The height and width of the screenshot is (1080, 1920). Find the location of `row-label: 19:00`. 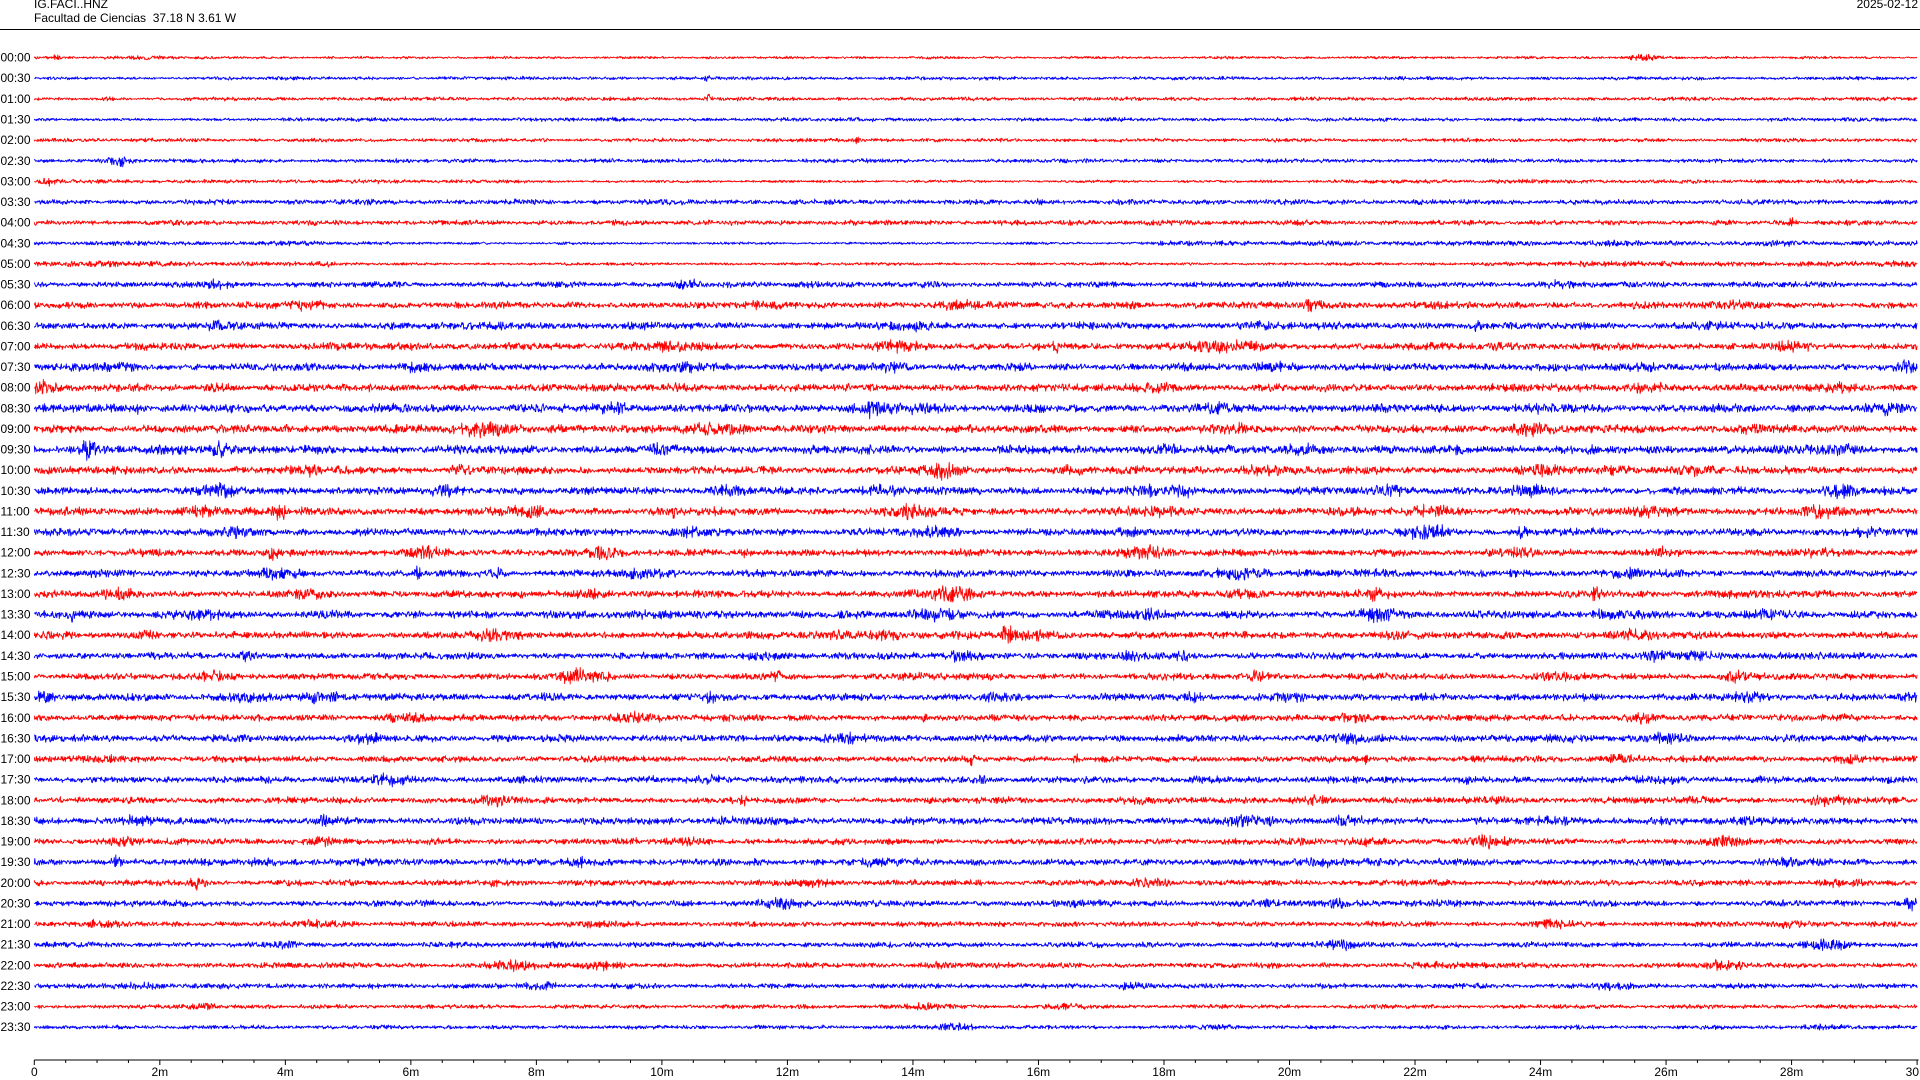

row-label: 19:00 is located at coordinates (16, 842).